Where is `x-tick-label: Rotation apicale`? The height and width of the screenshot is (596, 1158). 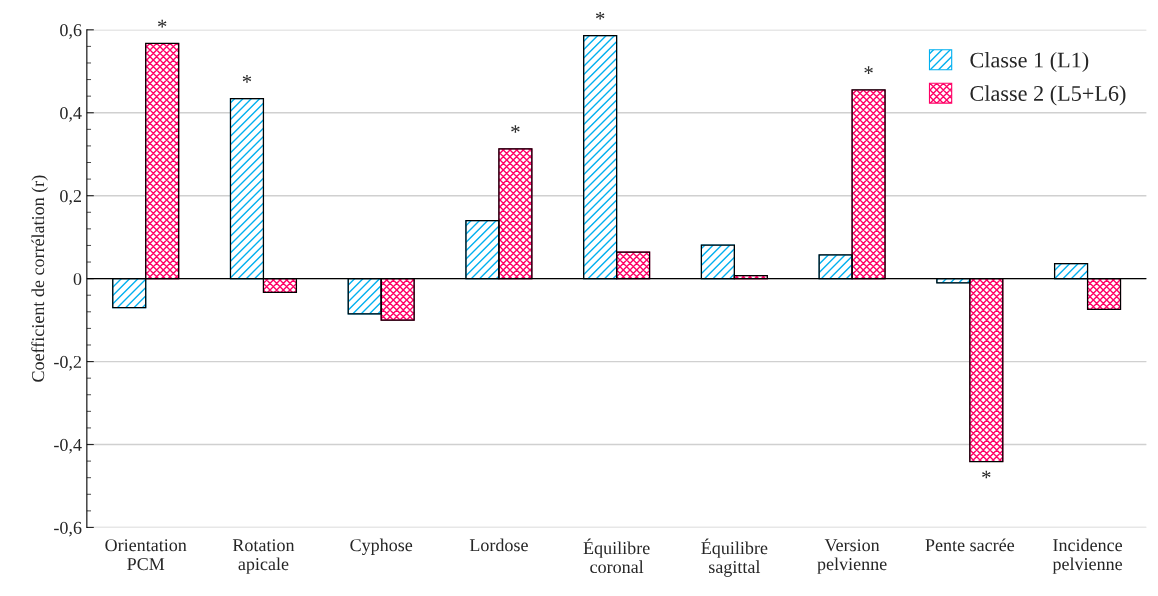 x-tick-label: Rotation apicale is located at coordinates (263, 556).